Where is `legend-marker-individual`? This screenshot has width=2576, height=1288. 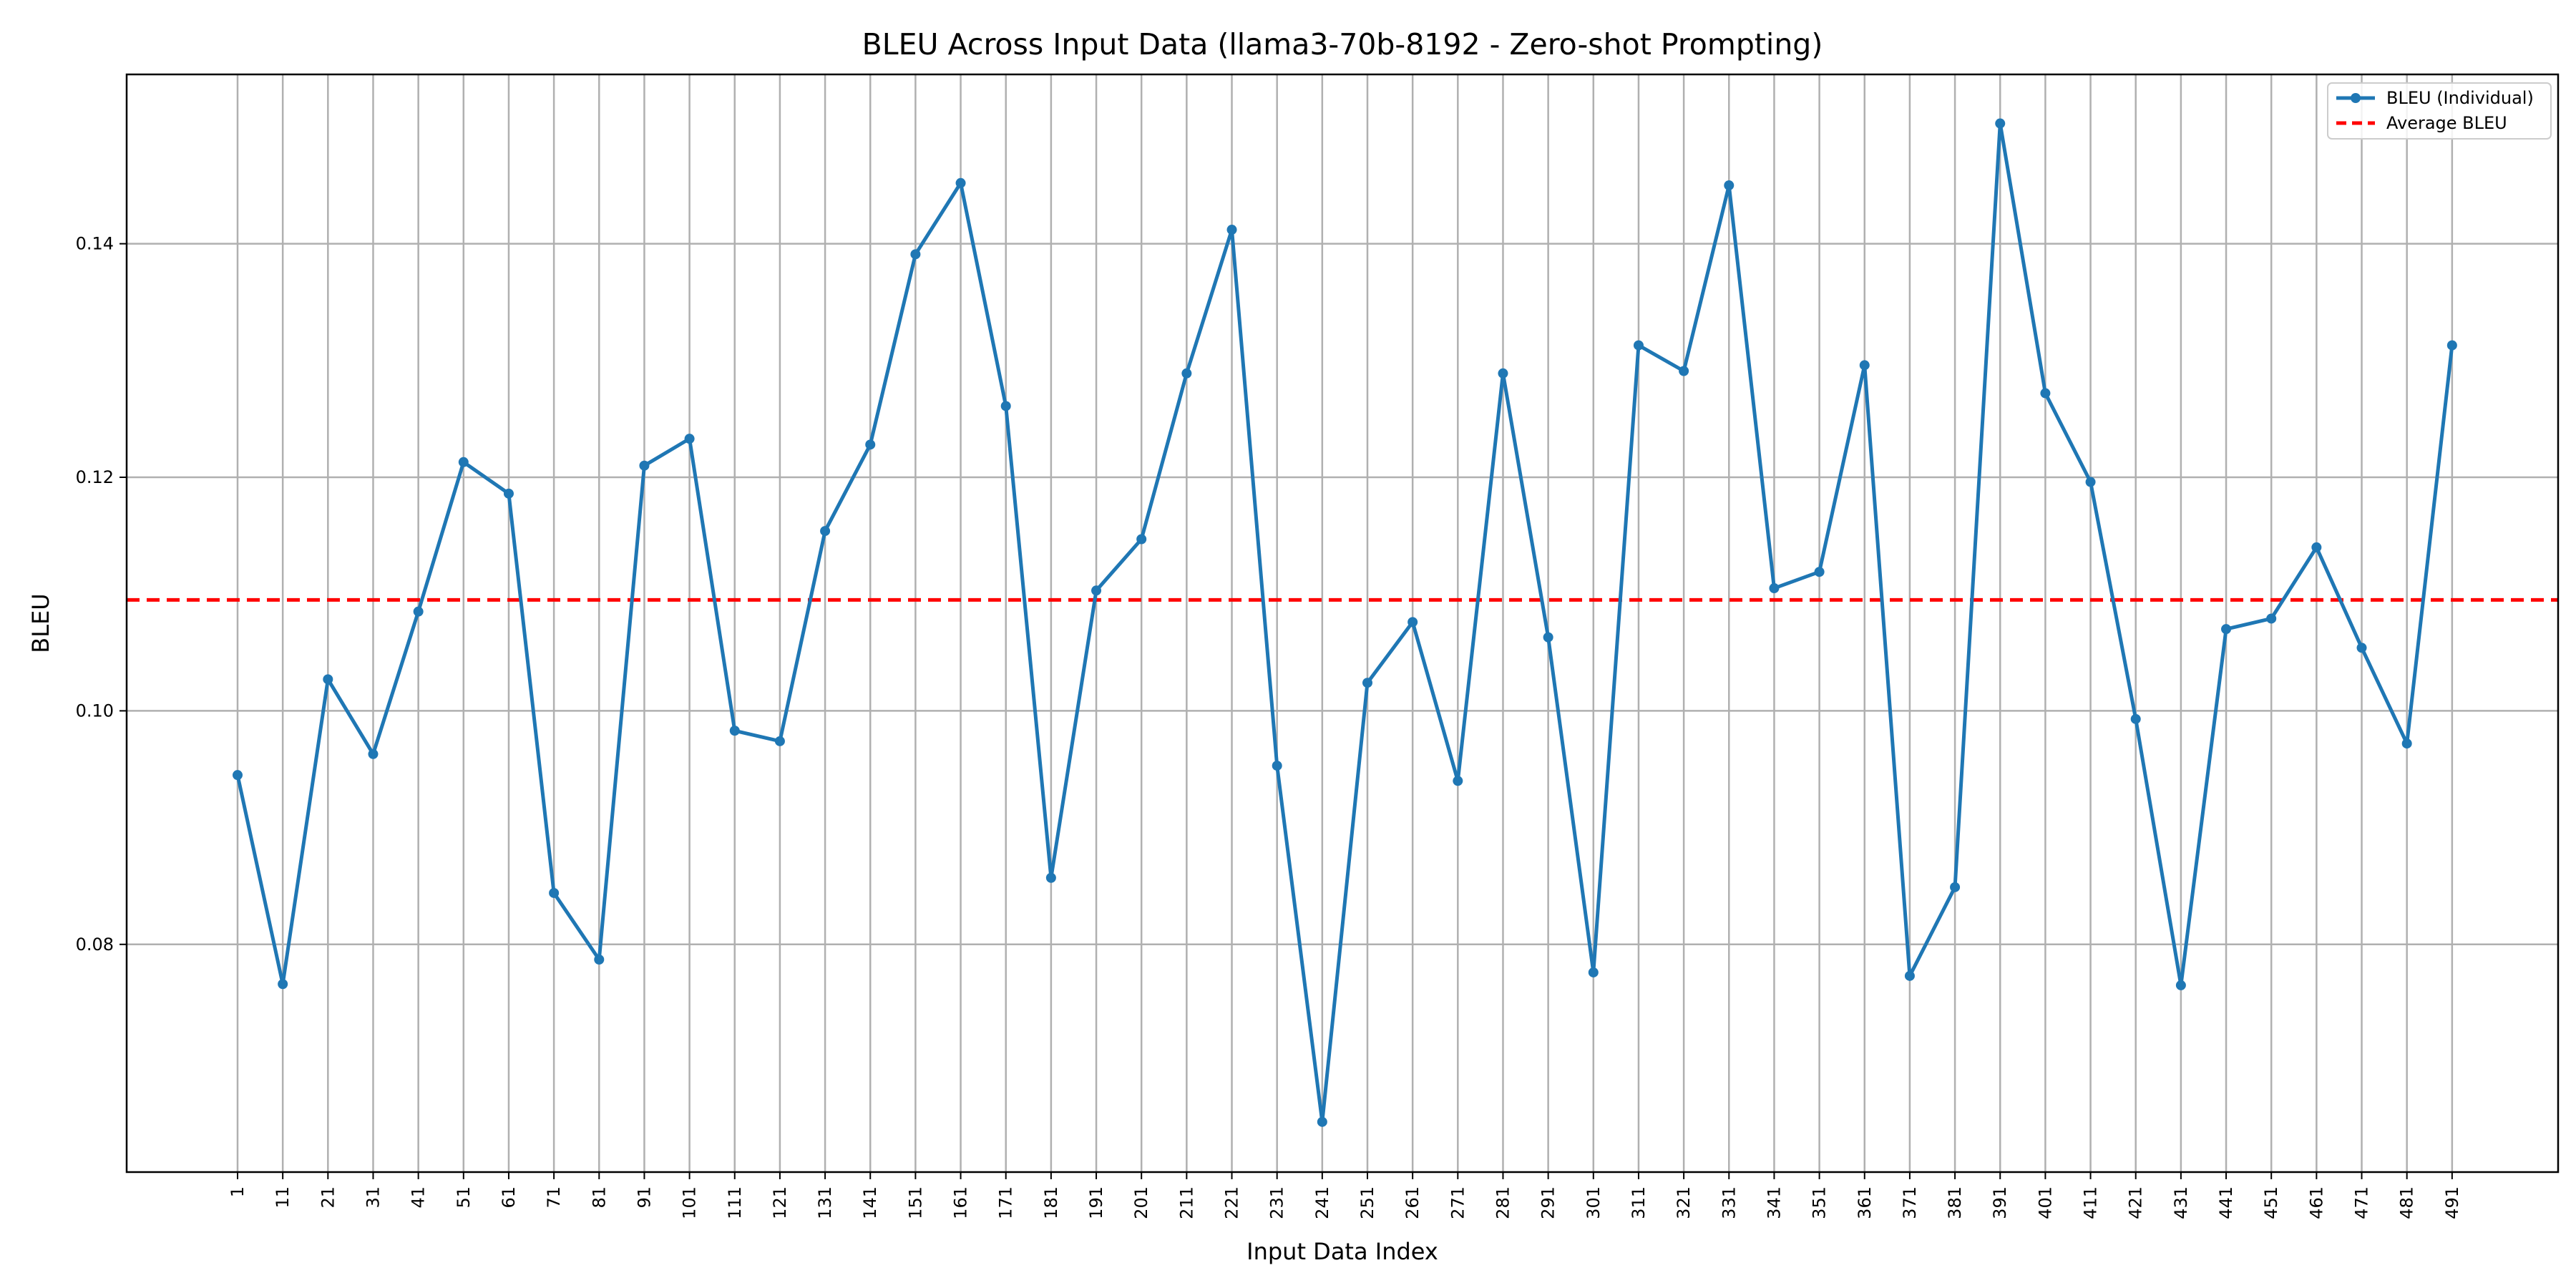
legend-marker-individual is located at coordinates (2356, 98).